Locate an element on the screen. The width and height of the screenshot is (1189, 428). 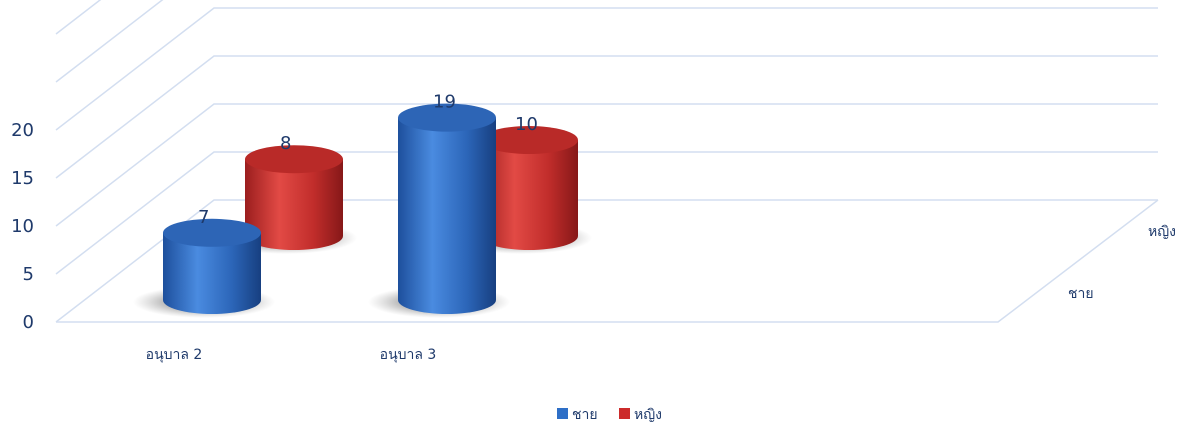
y-tick-label: 0 is located at coordinates (28, 322).